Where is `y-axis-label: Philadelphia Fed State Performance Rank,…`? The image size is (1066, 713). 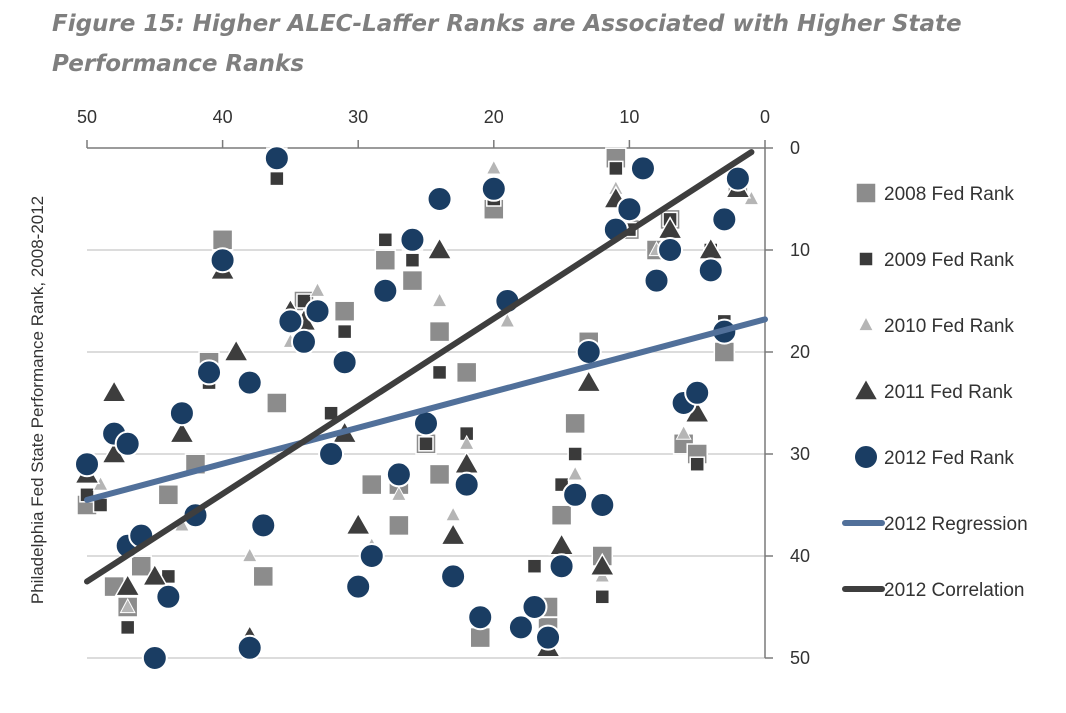
y-axis-label: Philadelphia Fed State Performance Rank,… is located at coordinates (37, 400).